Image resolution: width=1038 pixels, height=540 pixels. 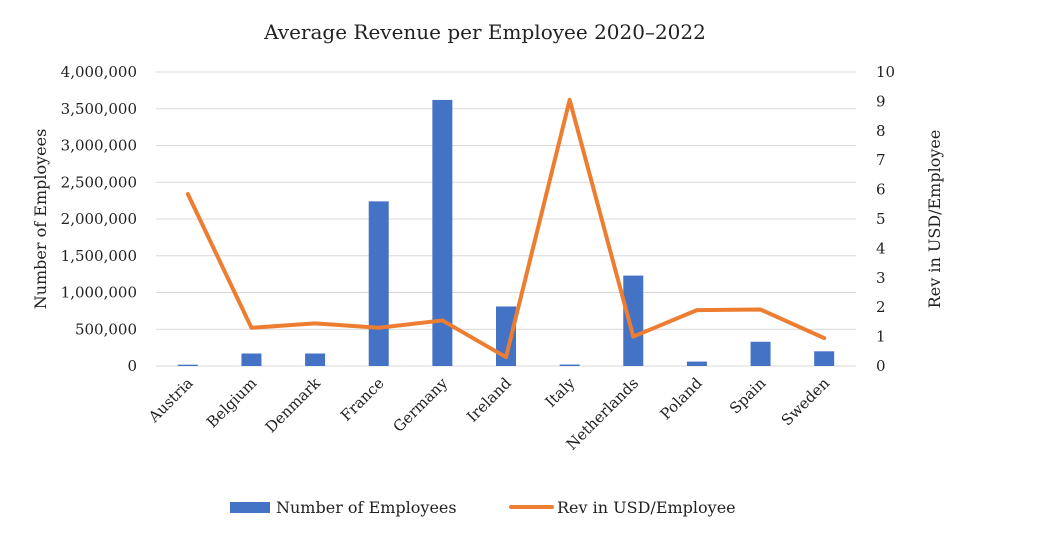 I want to click on bar-germany, so click(x=442, y=233).